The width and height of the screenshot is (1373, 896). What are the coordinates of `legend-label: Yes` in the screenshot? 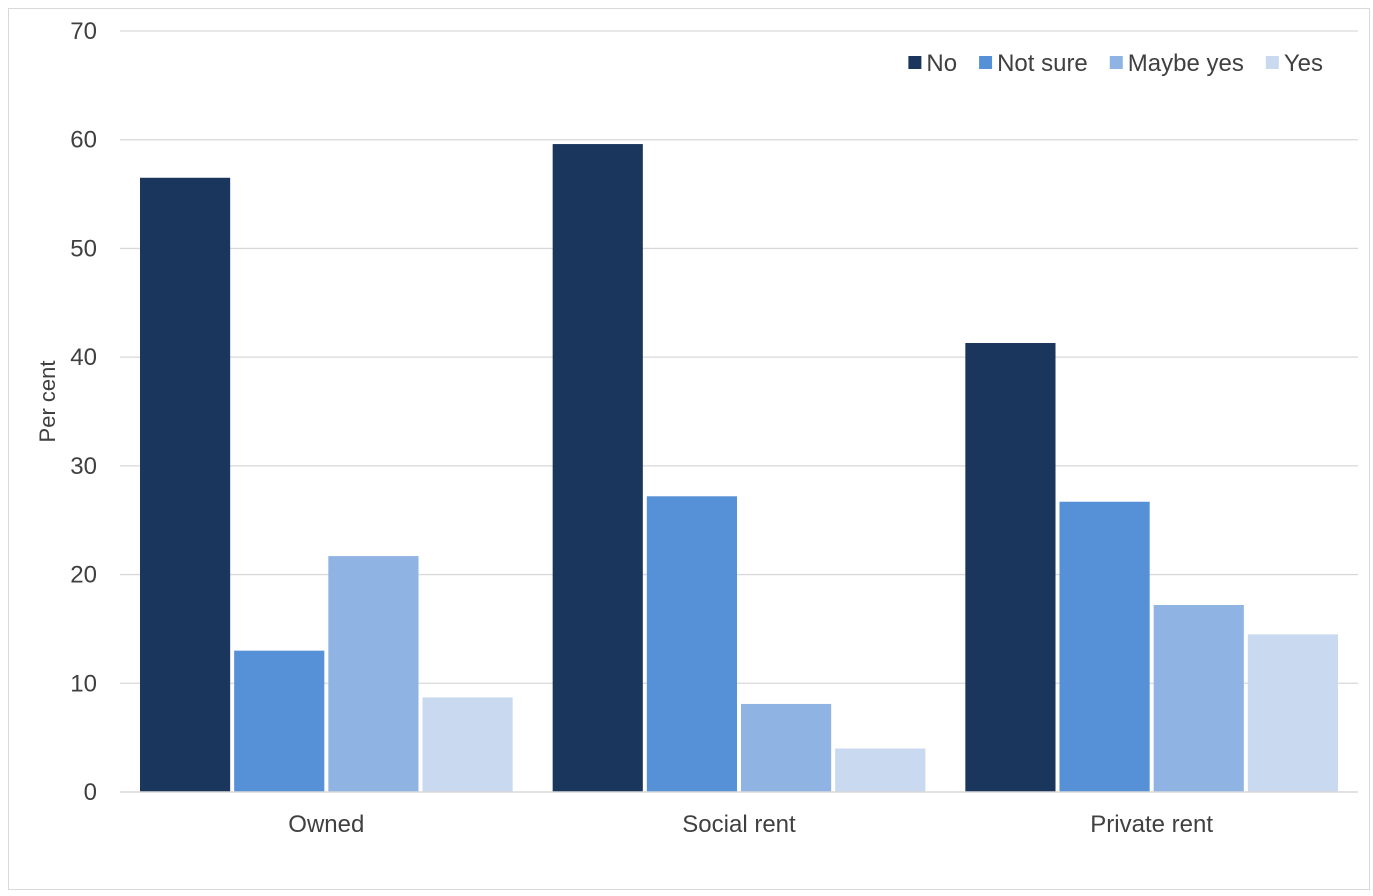 It's located at (1303, 63).